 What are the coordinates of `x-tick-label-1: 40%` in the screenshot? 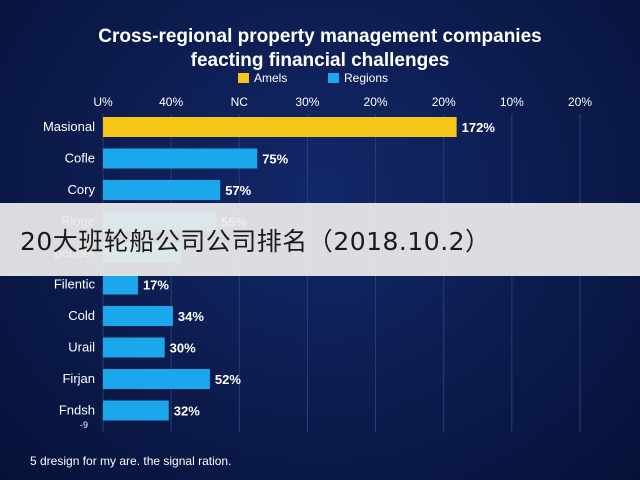 It's located at (171, 102).